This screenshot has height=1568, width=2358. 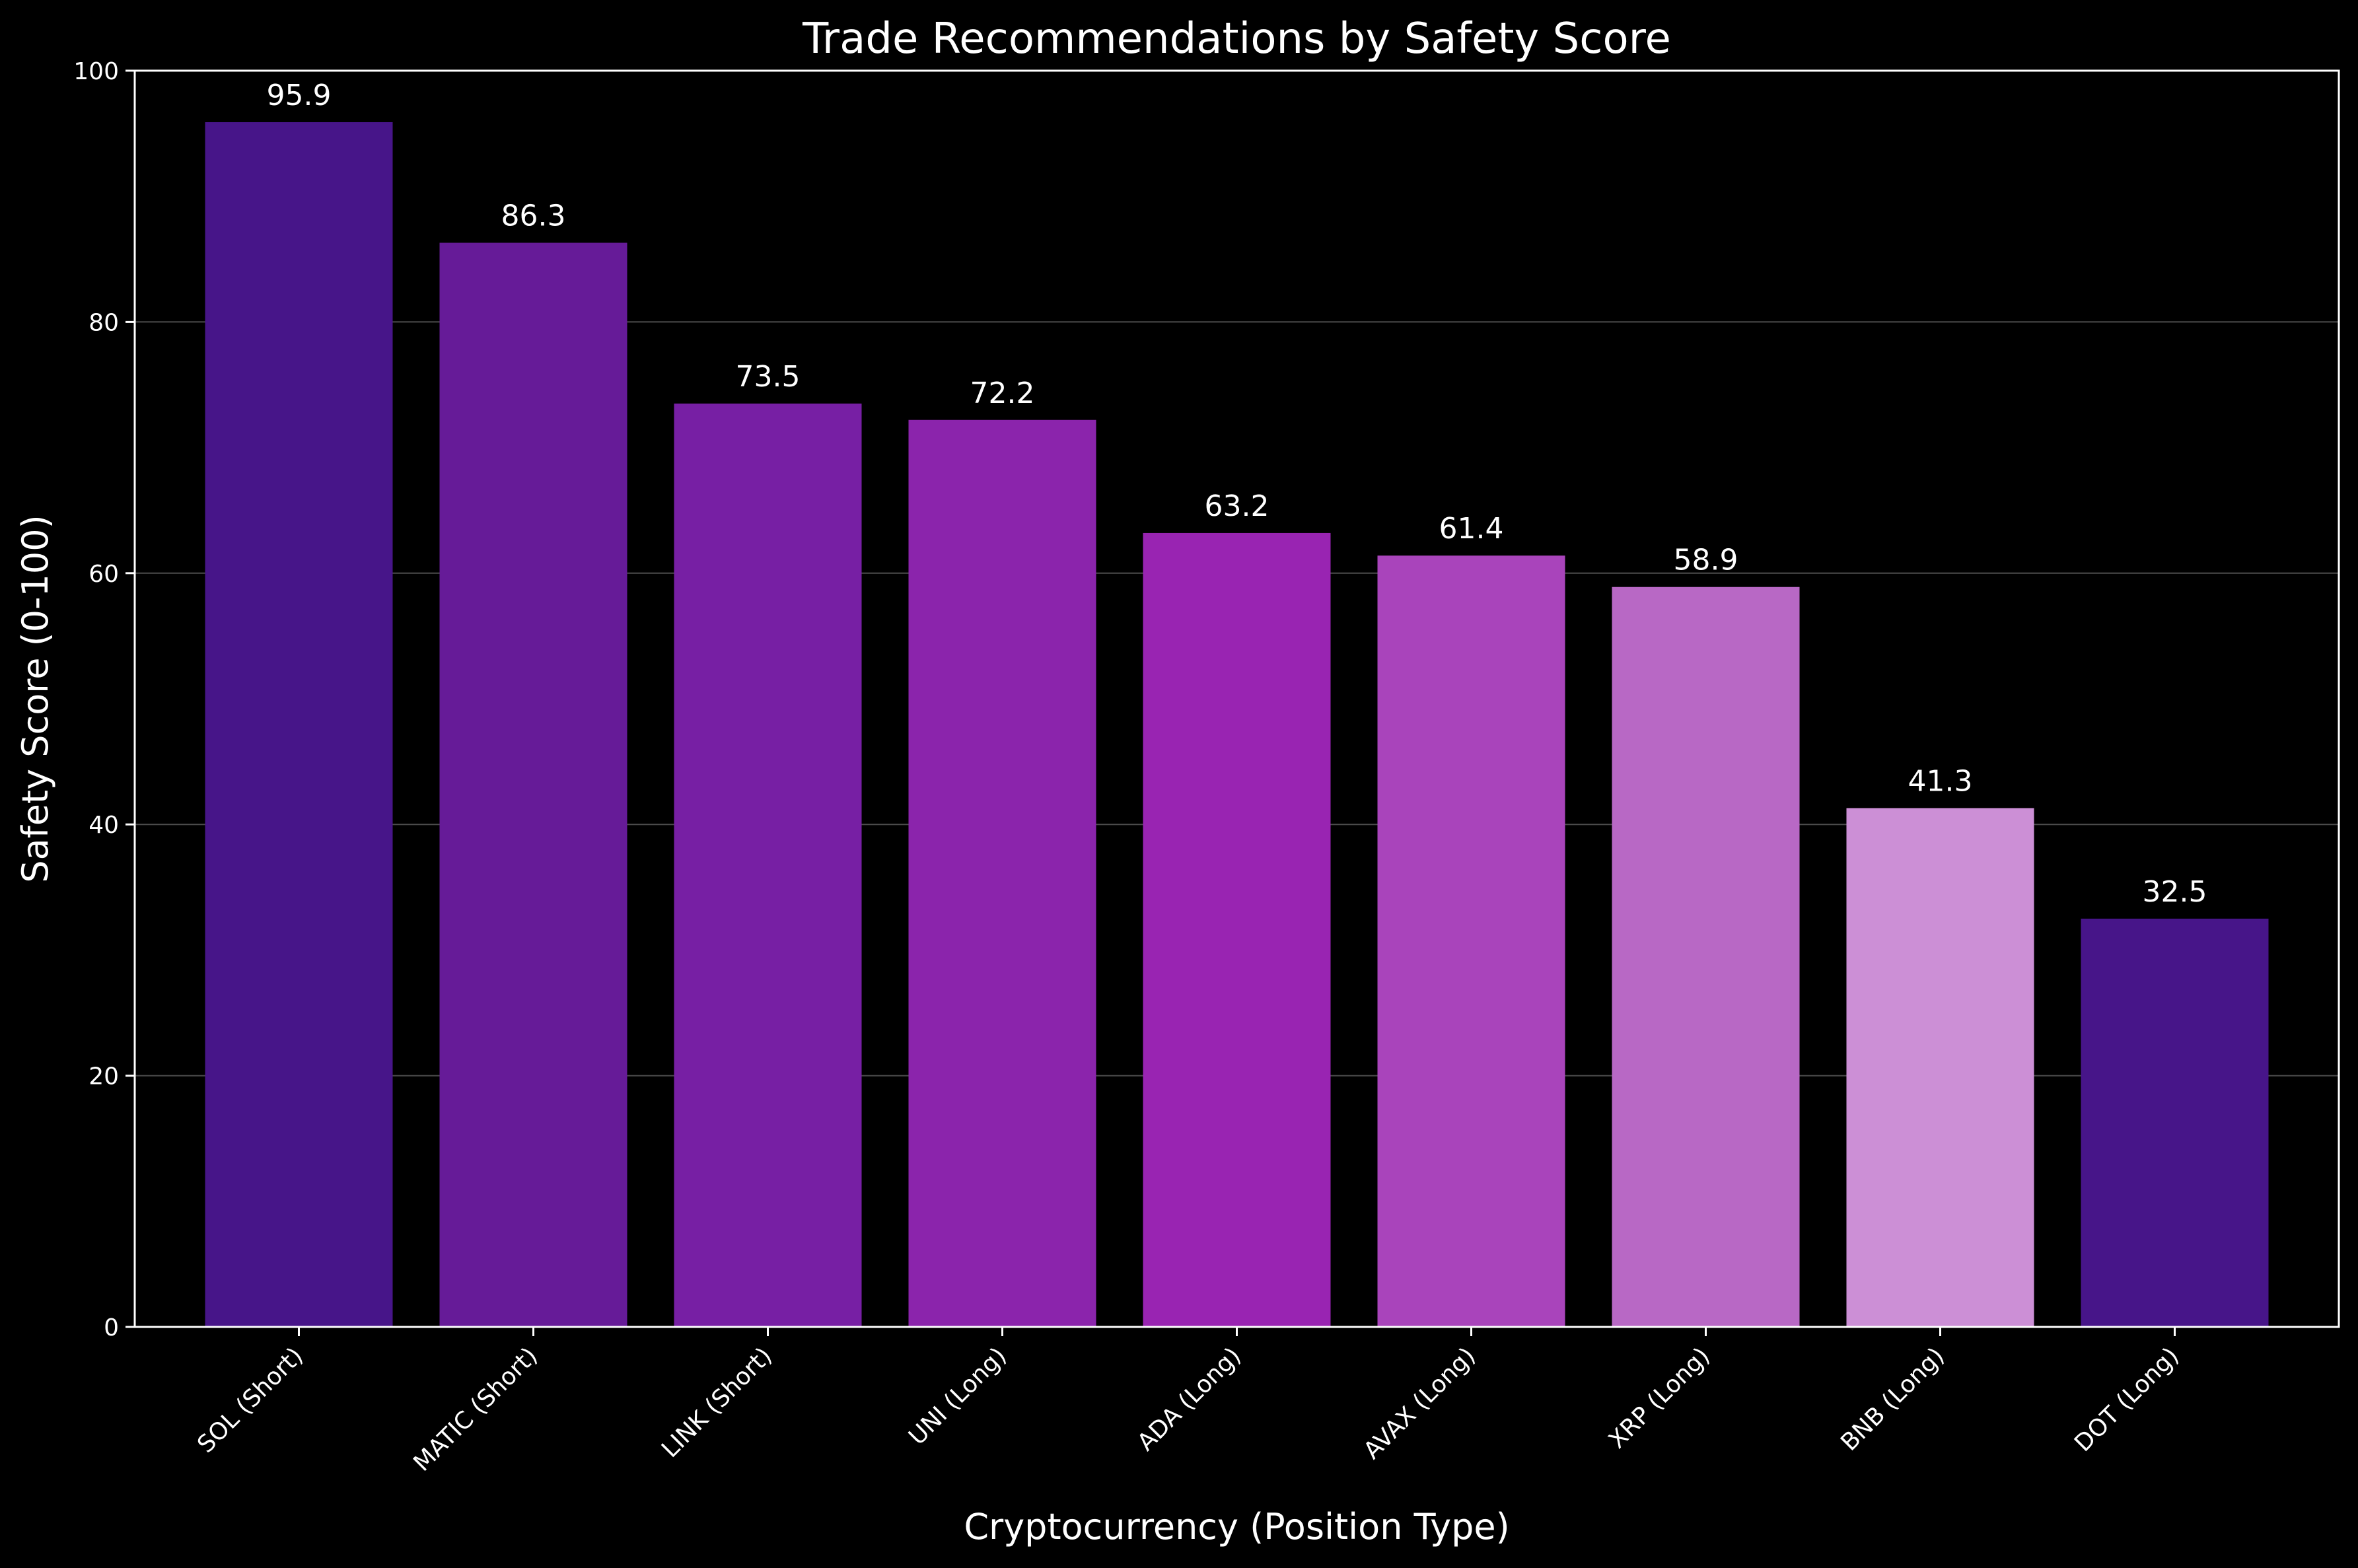 I want to click on y-tick-label: 20, so click(x=104, y=1076).